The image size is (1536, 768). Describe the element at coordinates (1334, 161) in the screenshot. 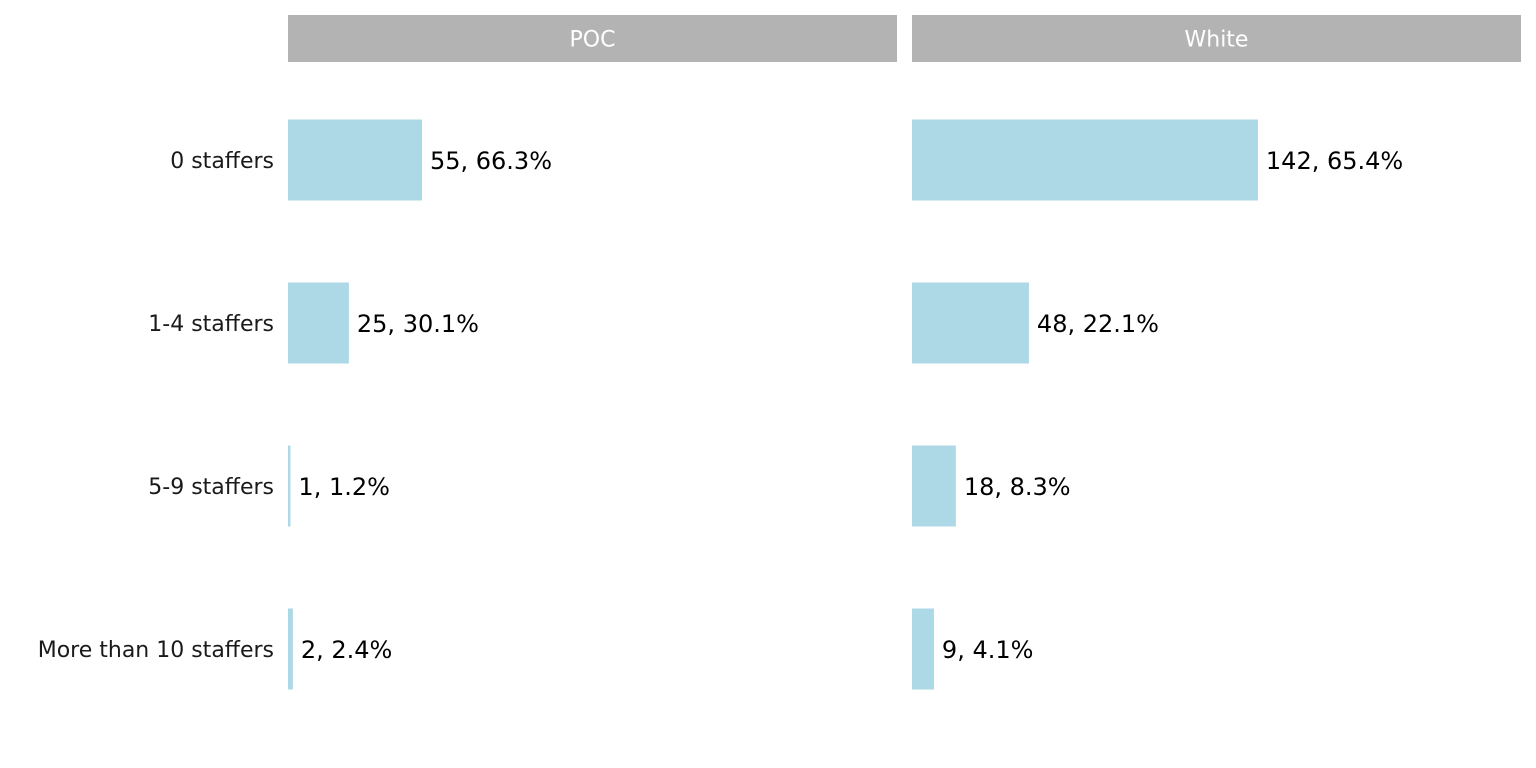

I see `data-label-1-0: 142, 65.4%` at that location.